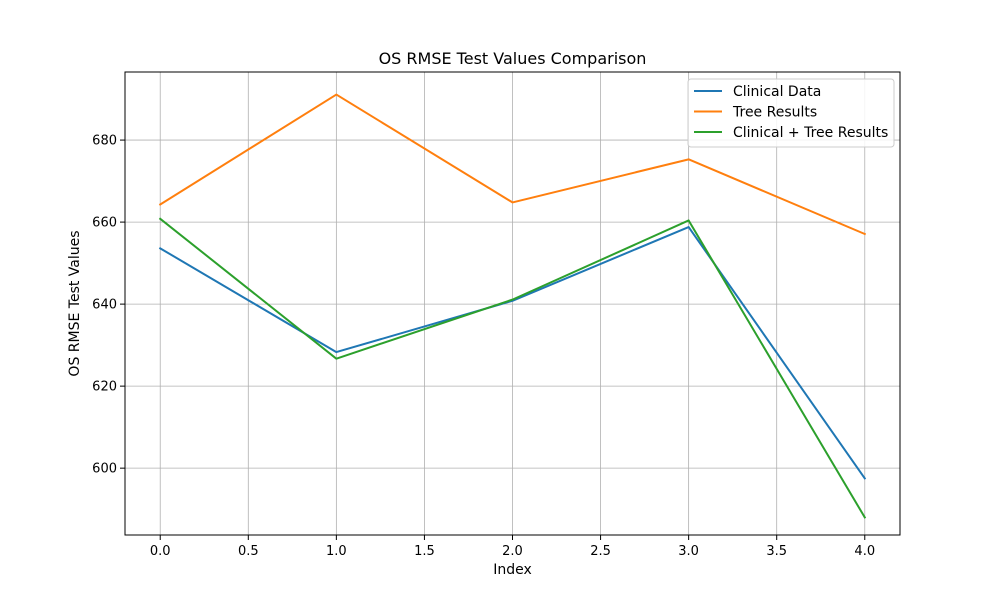 The width and height of the screenshot is (1000, 600). I want to click on x-tick-label: 3.0, so click(688, 551).